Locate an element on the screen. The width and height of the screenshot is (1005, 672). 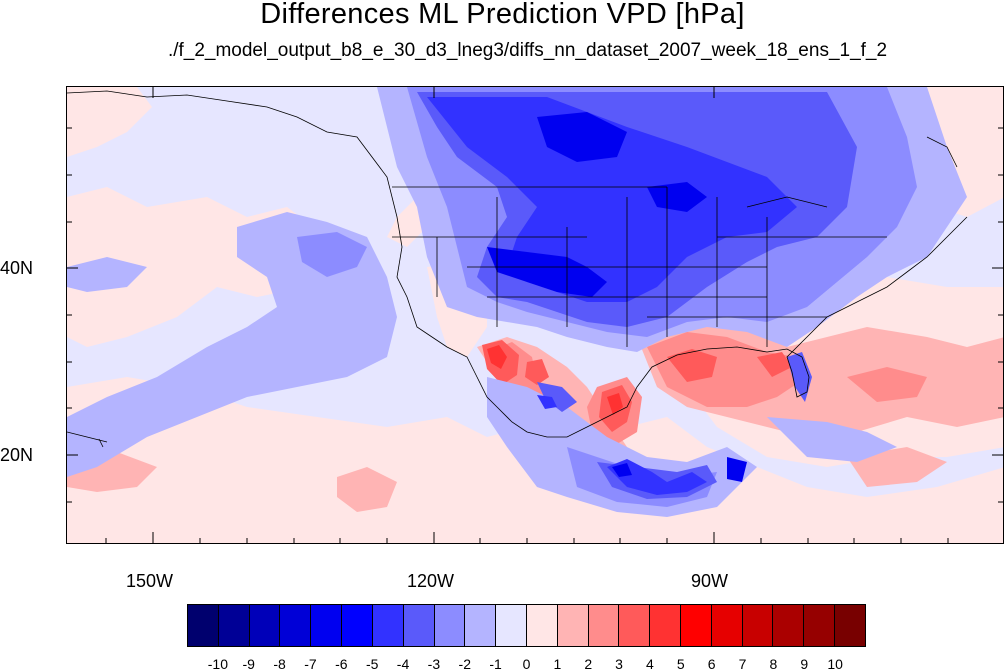
colorbar-label: 7 is located at coordinates (742, 664).